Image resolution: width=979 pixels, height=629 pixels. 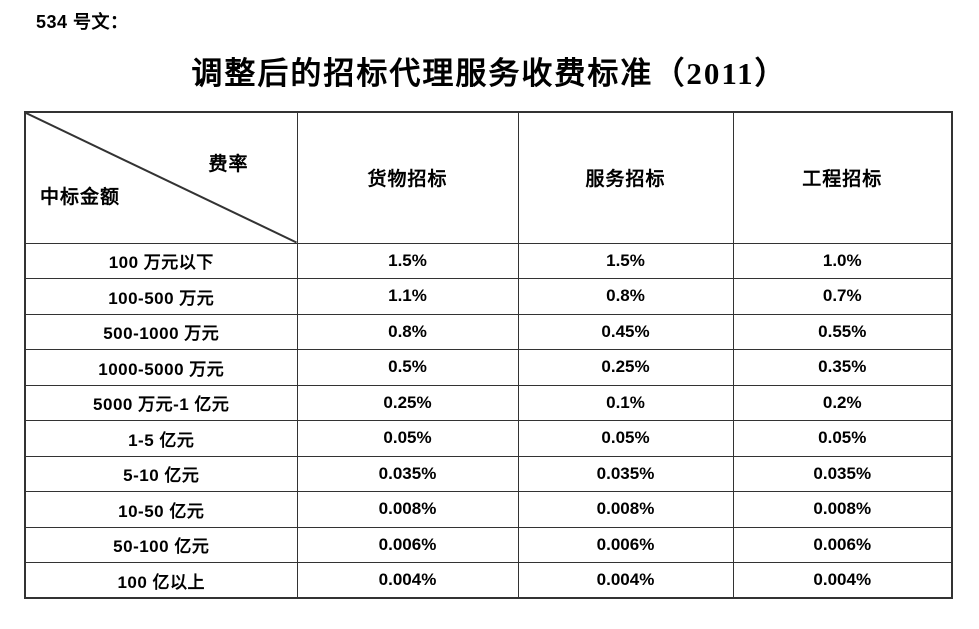 I want to click on table-row: 100 万元以下 1.5% 1.5% 1.0%, so click(x=488, y=260).